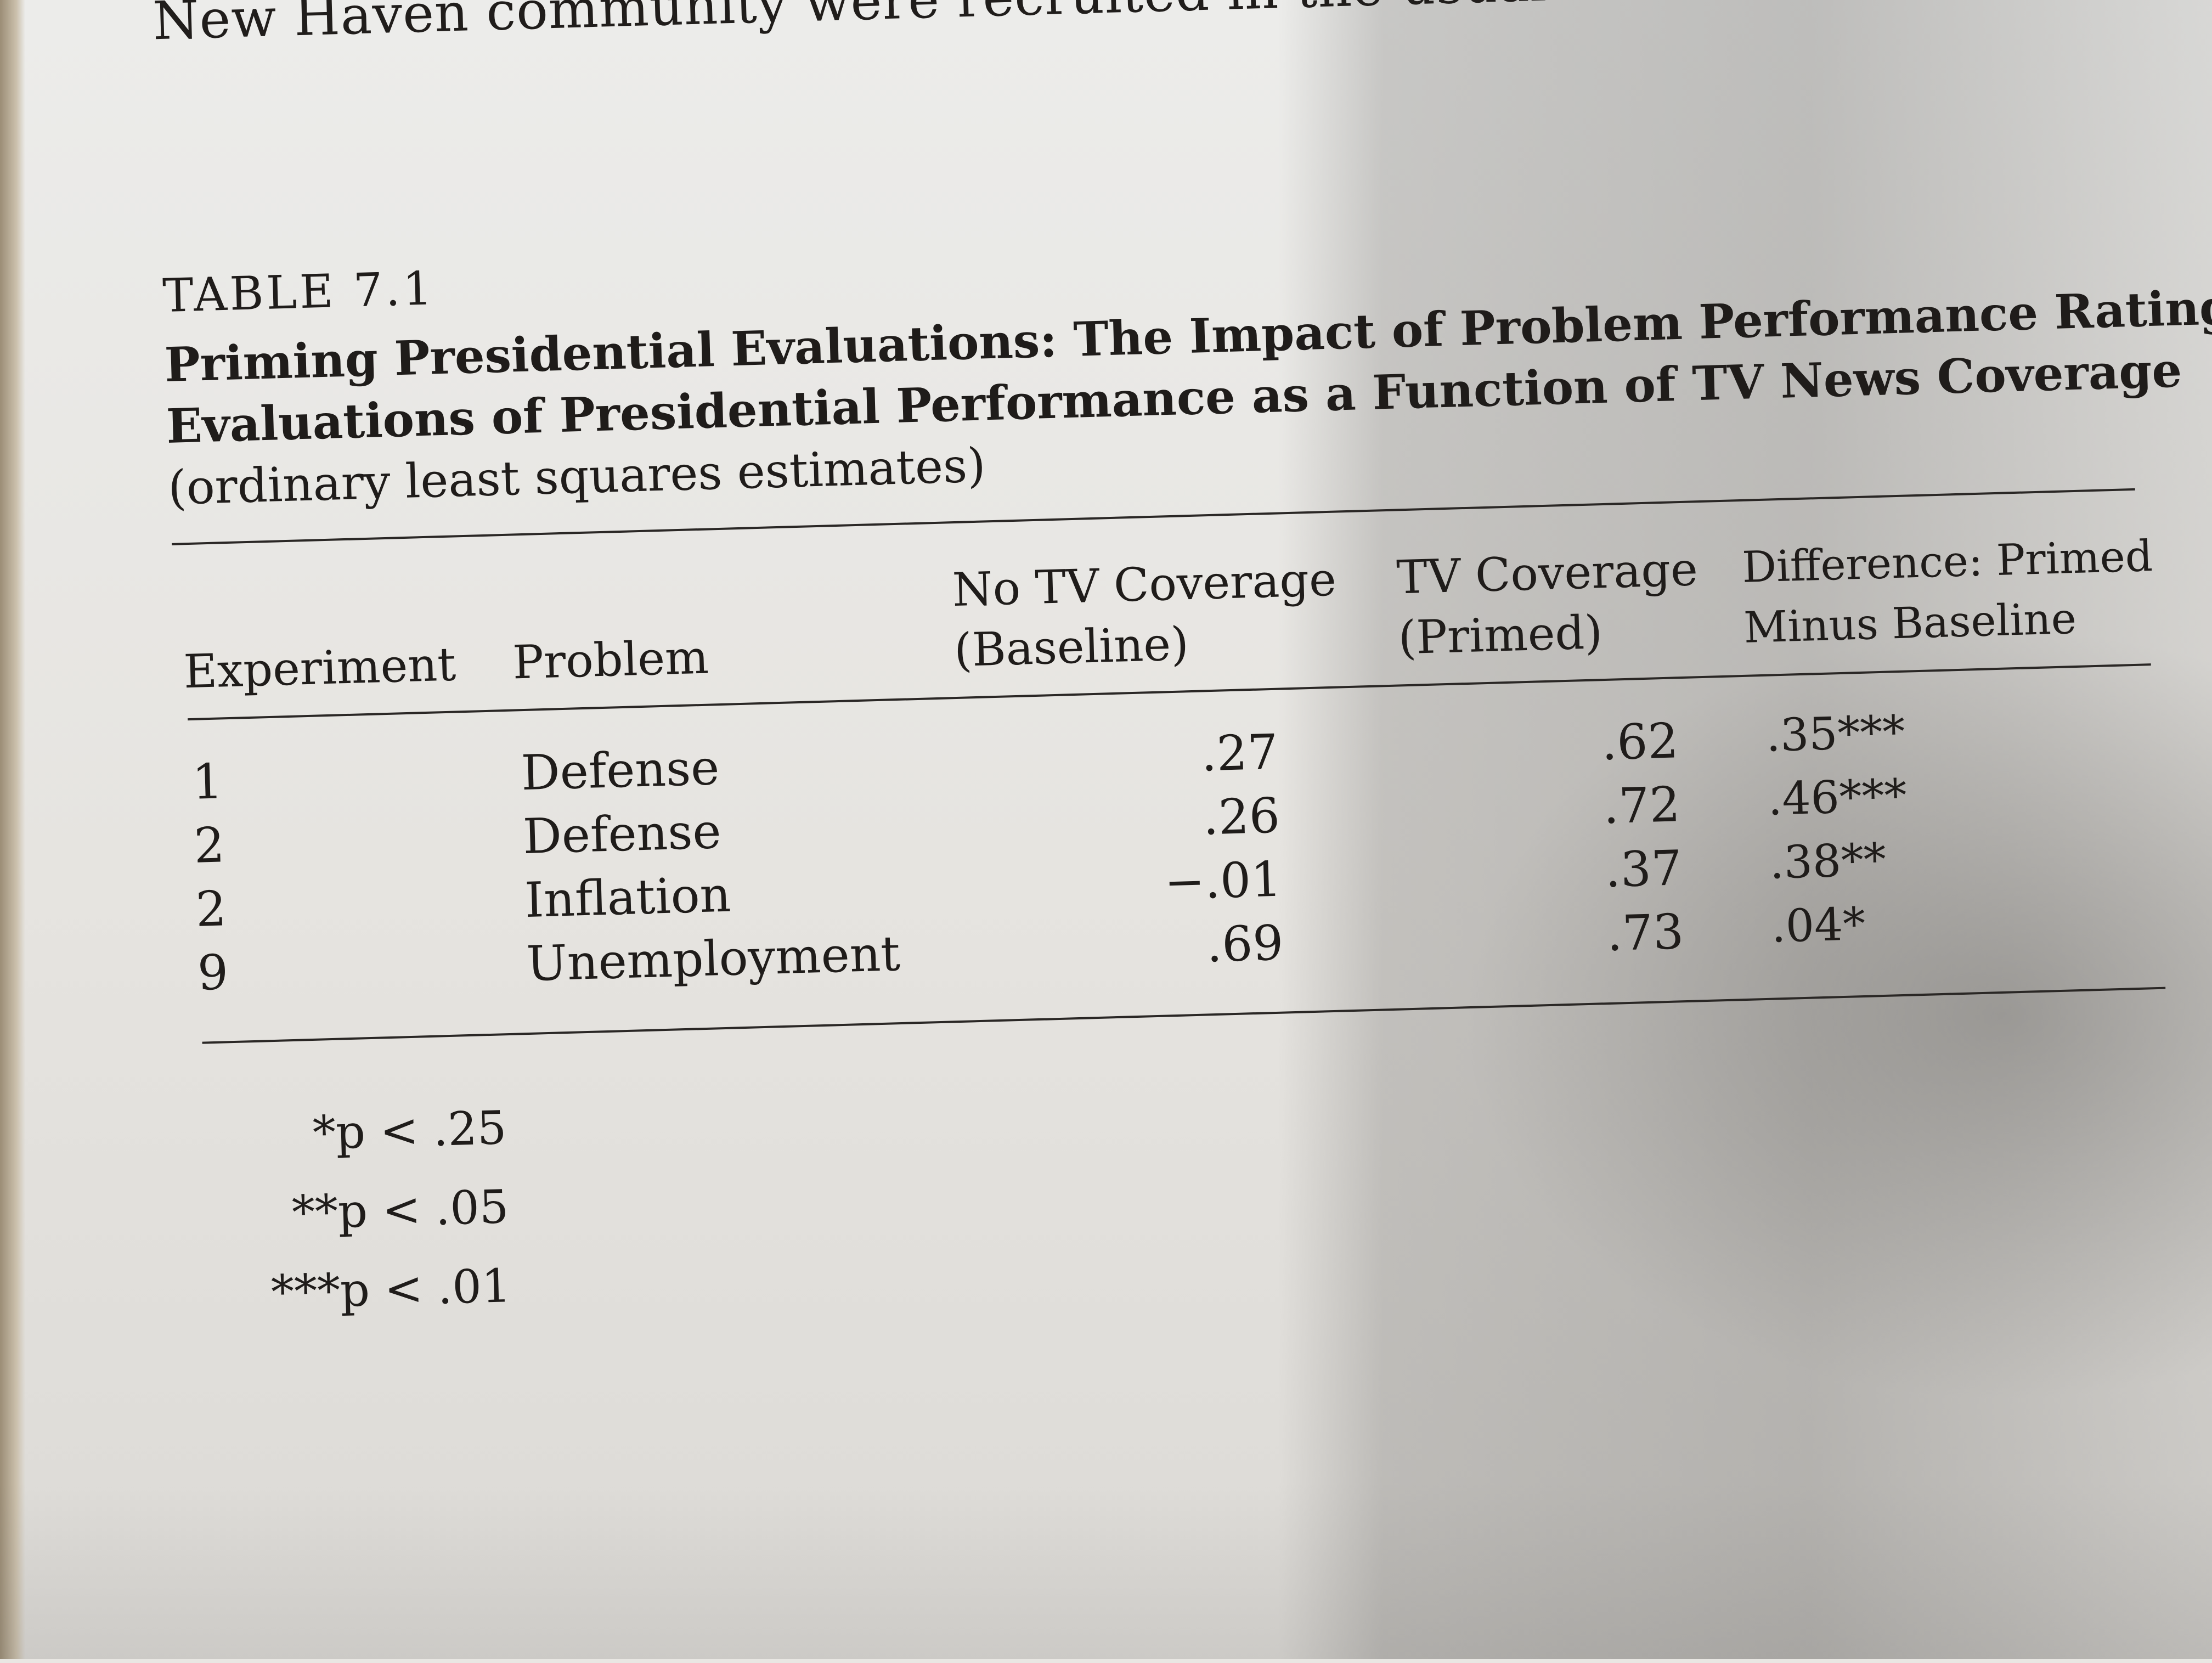 The image size is (2212, 1663). Describe the element at coordinates (1640, 741) in the screenshot. I see `cell-primed: .62` at that location.